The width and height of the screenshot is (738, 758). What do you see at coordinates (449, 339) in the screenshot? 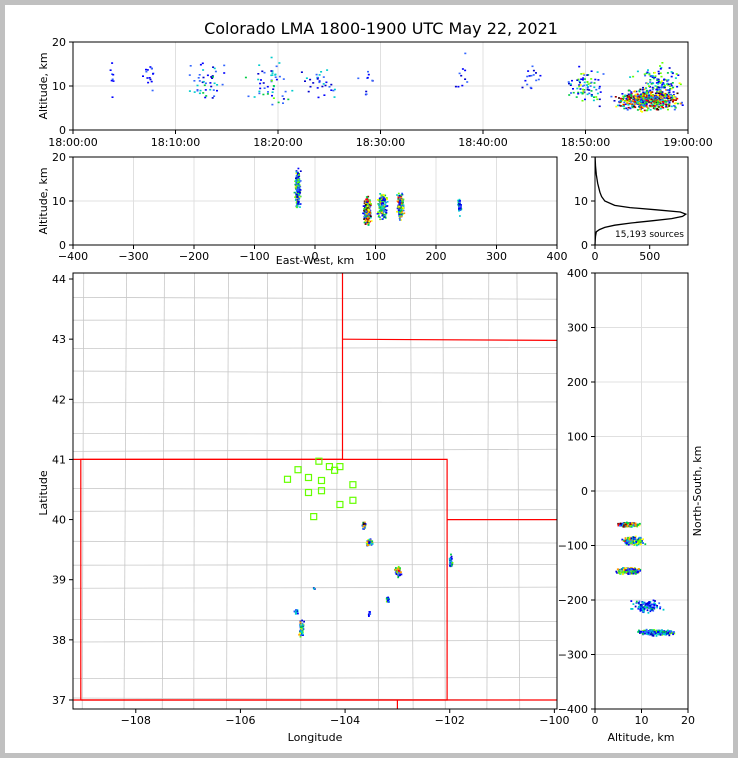
I see `state-border` at bounding box center [449, 339].